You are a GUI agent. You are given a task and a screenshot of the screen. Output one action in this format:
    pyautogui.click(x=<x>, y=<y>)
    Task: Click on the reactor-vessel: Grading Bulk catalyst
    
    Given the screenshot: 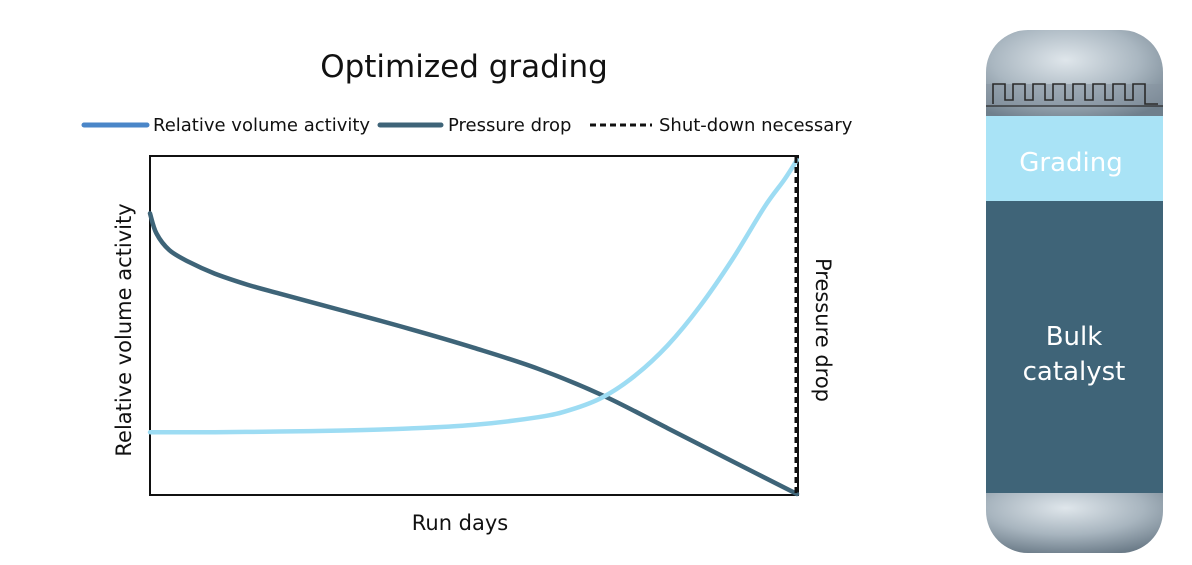 What is the action you would take?
    pyautogui.click(x=1074, y=291)
    